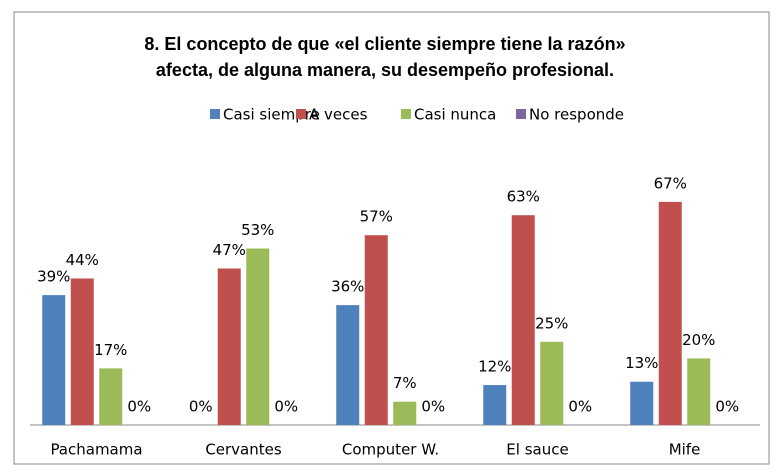  I want to click on x-tick-label: Pachamama, so click(96, 450).